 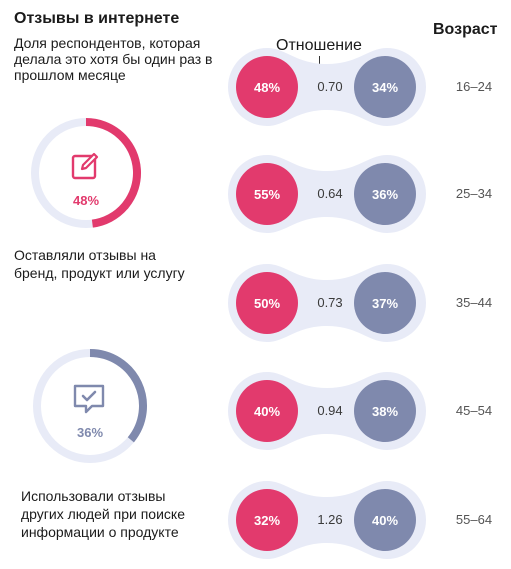 What do you see at coordinates (85, 166) in the screenshot?
I see `edit-icon` at bounding box center [85, 166].